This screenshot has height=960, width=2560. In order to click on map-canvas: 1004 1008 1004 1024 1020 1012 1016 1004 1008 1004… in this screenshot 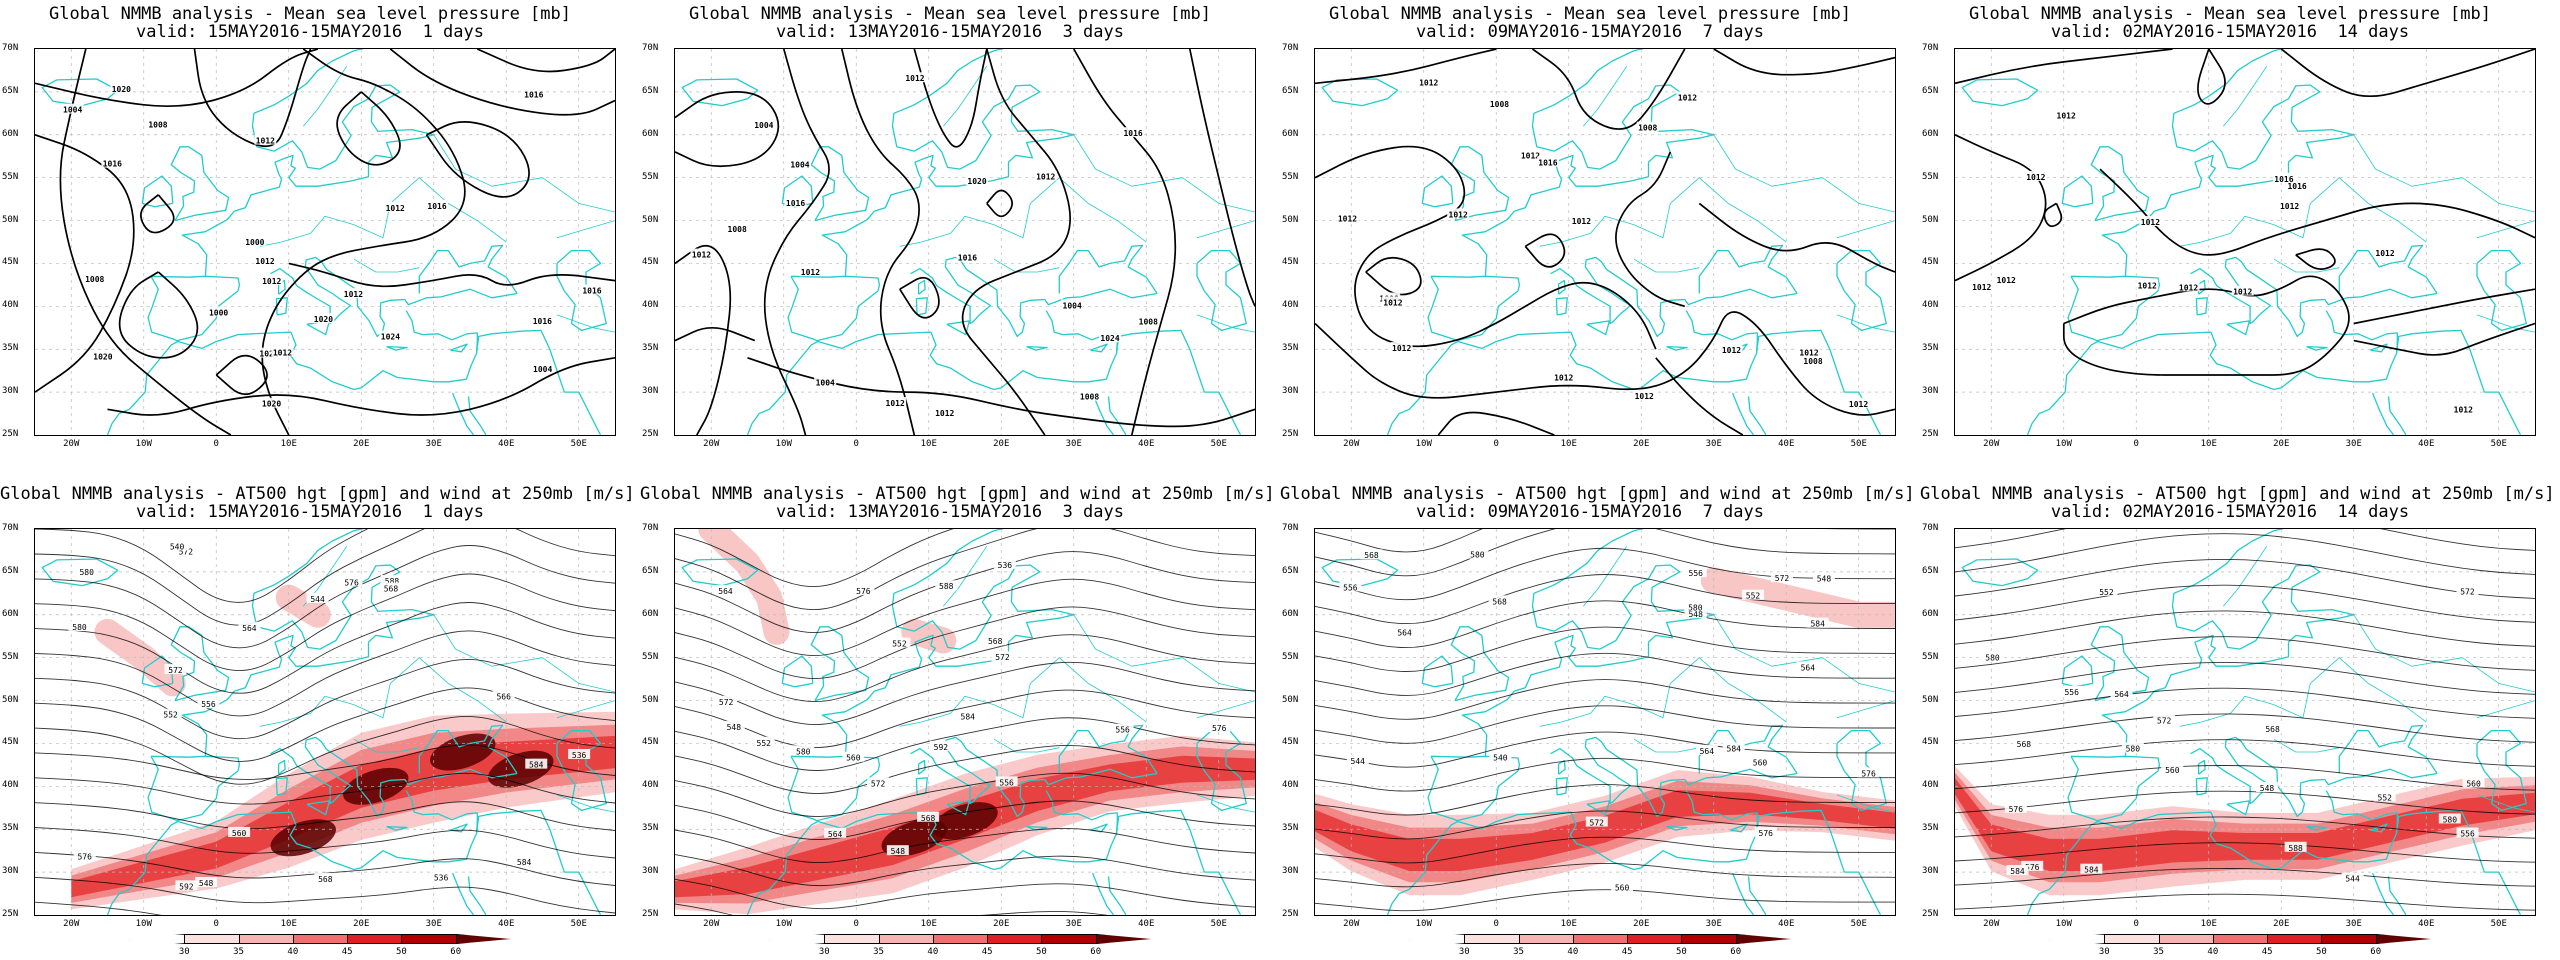, I will do `click(965, 242)`.